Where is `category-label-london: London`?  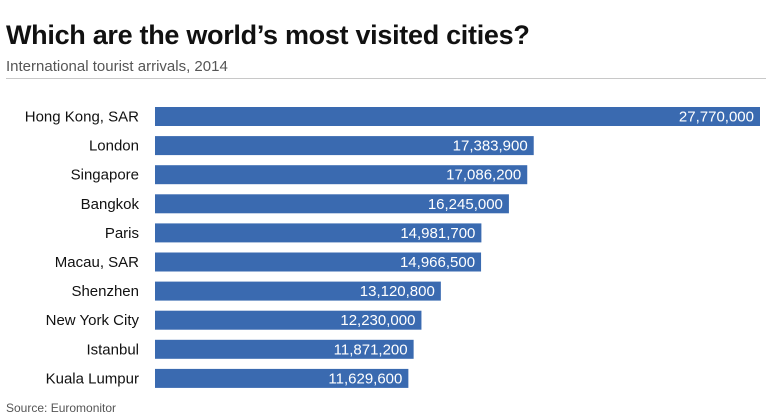 category-label-london: London is located at coordinates (114, 146).